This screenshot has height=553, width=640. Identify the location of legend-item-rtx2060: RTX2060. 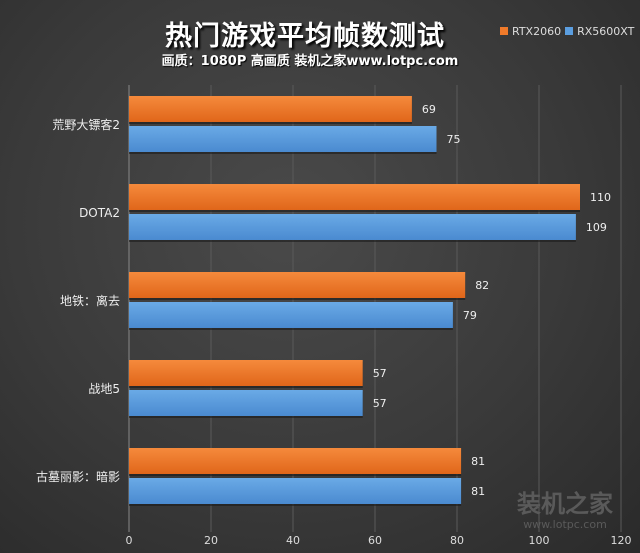
(530, 31).